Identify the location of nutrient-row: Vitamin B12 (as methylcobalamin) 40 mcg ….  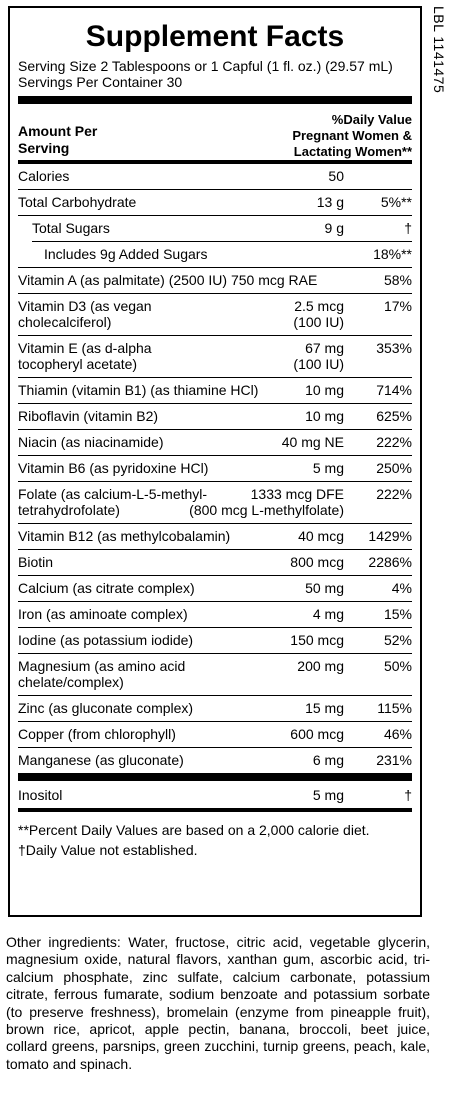
(215, 537).